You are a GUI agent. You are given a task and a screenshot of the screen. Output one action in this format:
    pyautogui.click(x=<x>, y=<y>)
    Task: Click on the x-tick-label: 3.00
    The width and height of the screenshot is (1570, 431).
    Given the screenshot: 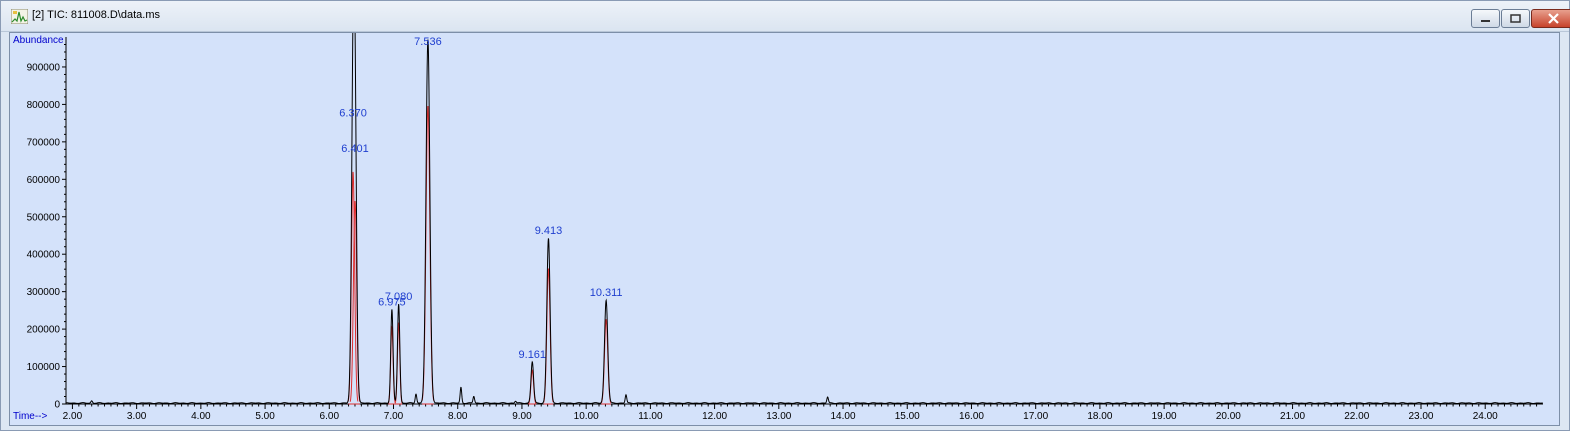 What is the action you would take?
    pyautogui.click(x=137, y=416)
    